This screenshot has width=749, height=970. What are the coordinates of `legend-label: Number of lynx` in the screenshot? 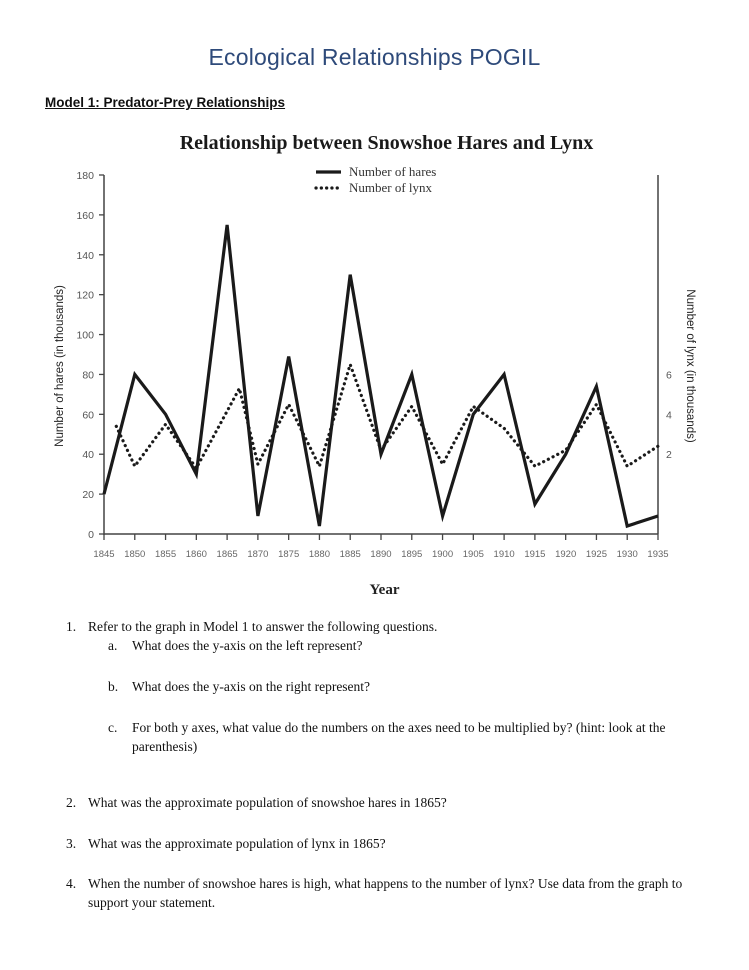 It's located at (391, 187).